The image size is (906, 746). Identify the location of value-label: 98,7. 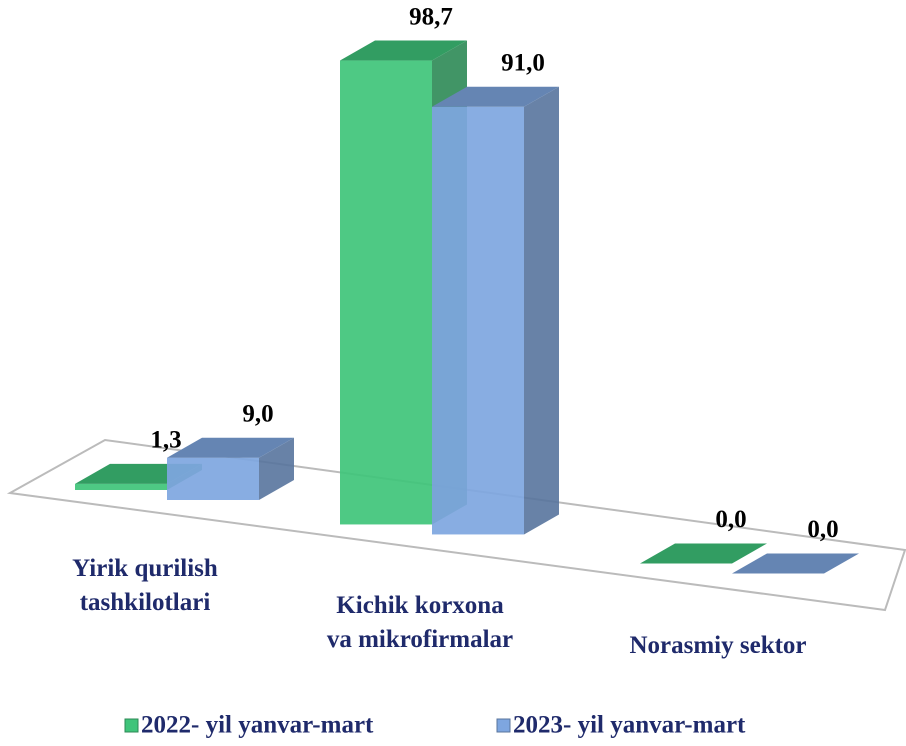
(431, 16).